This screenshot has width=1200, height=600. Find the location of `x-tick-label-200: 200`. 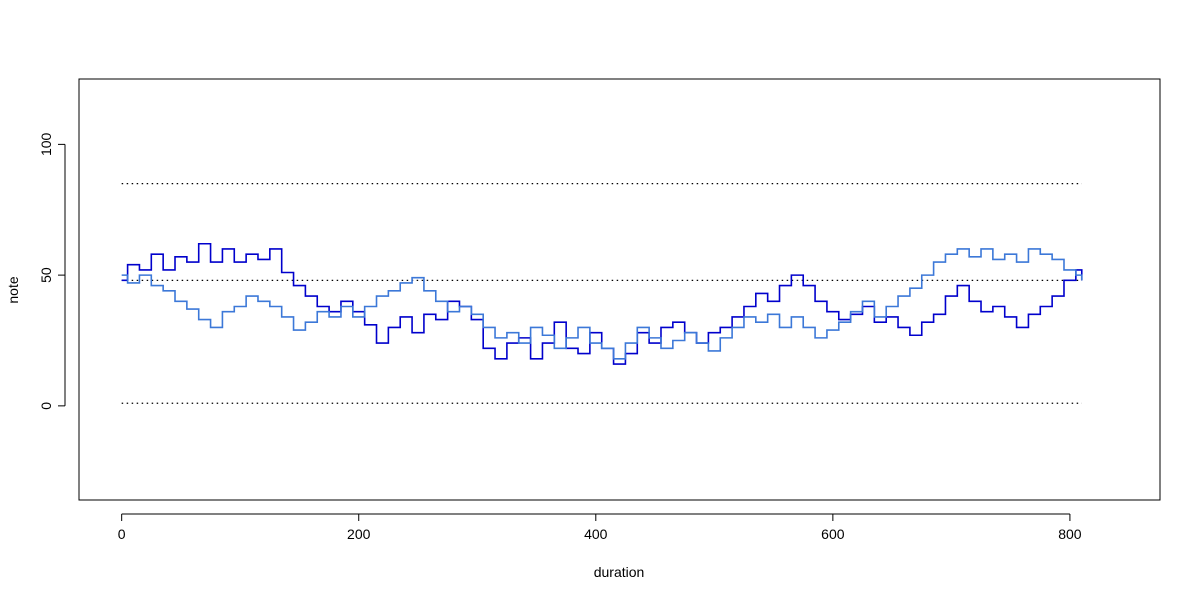

x-tick-label-200: 200 is located at coordinates (359, 534).